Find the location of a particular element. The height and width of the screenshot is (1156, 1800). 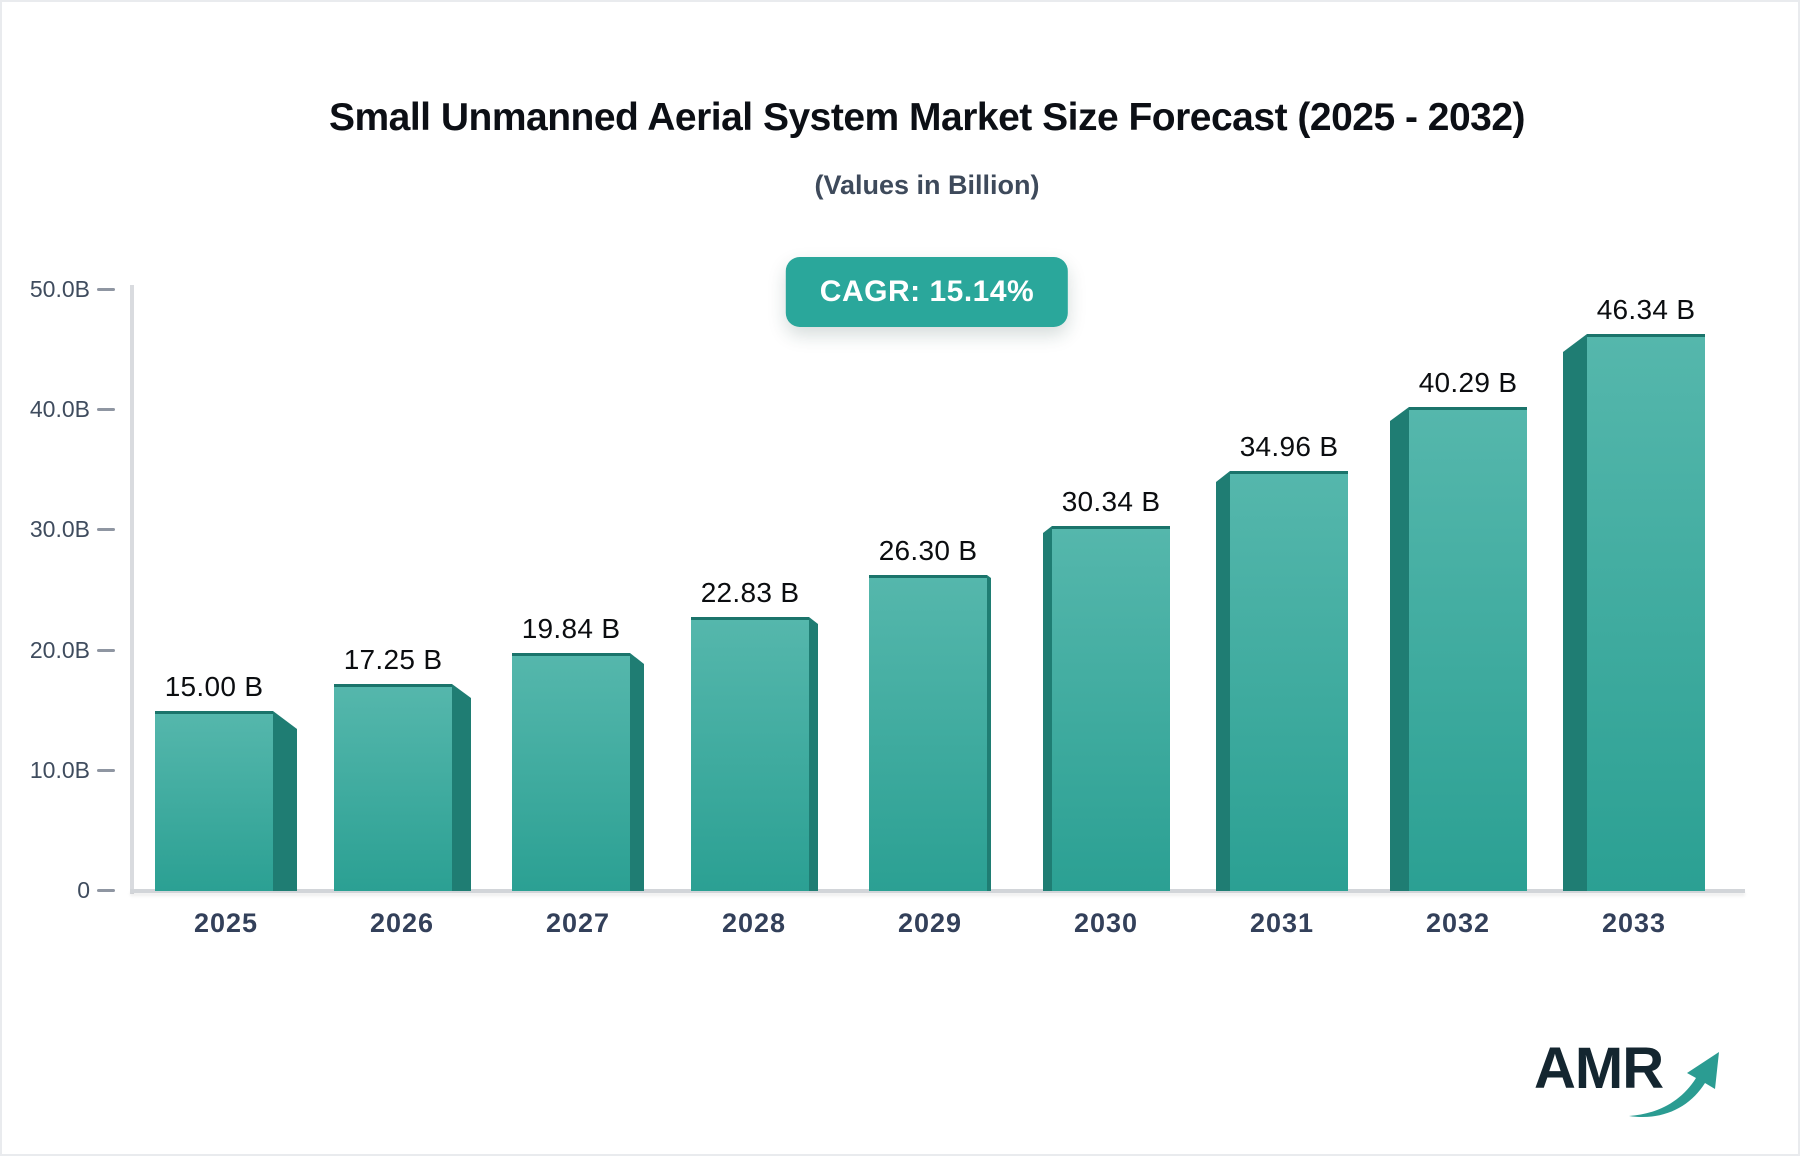

x-axis-label: 2030 is located at coordinates (1106, 923).